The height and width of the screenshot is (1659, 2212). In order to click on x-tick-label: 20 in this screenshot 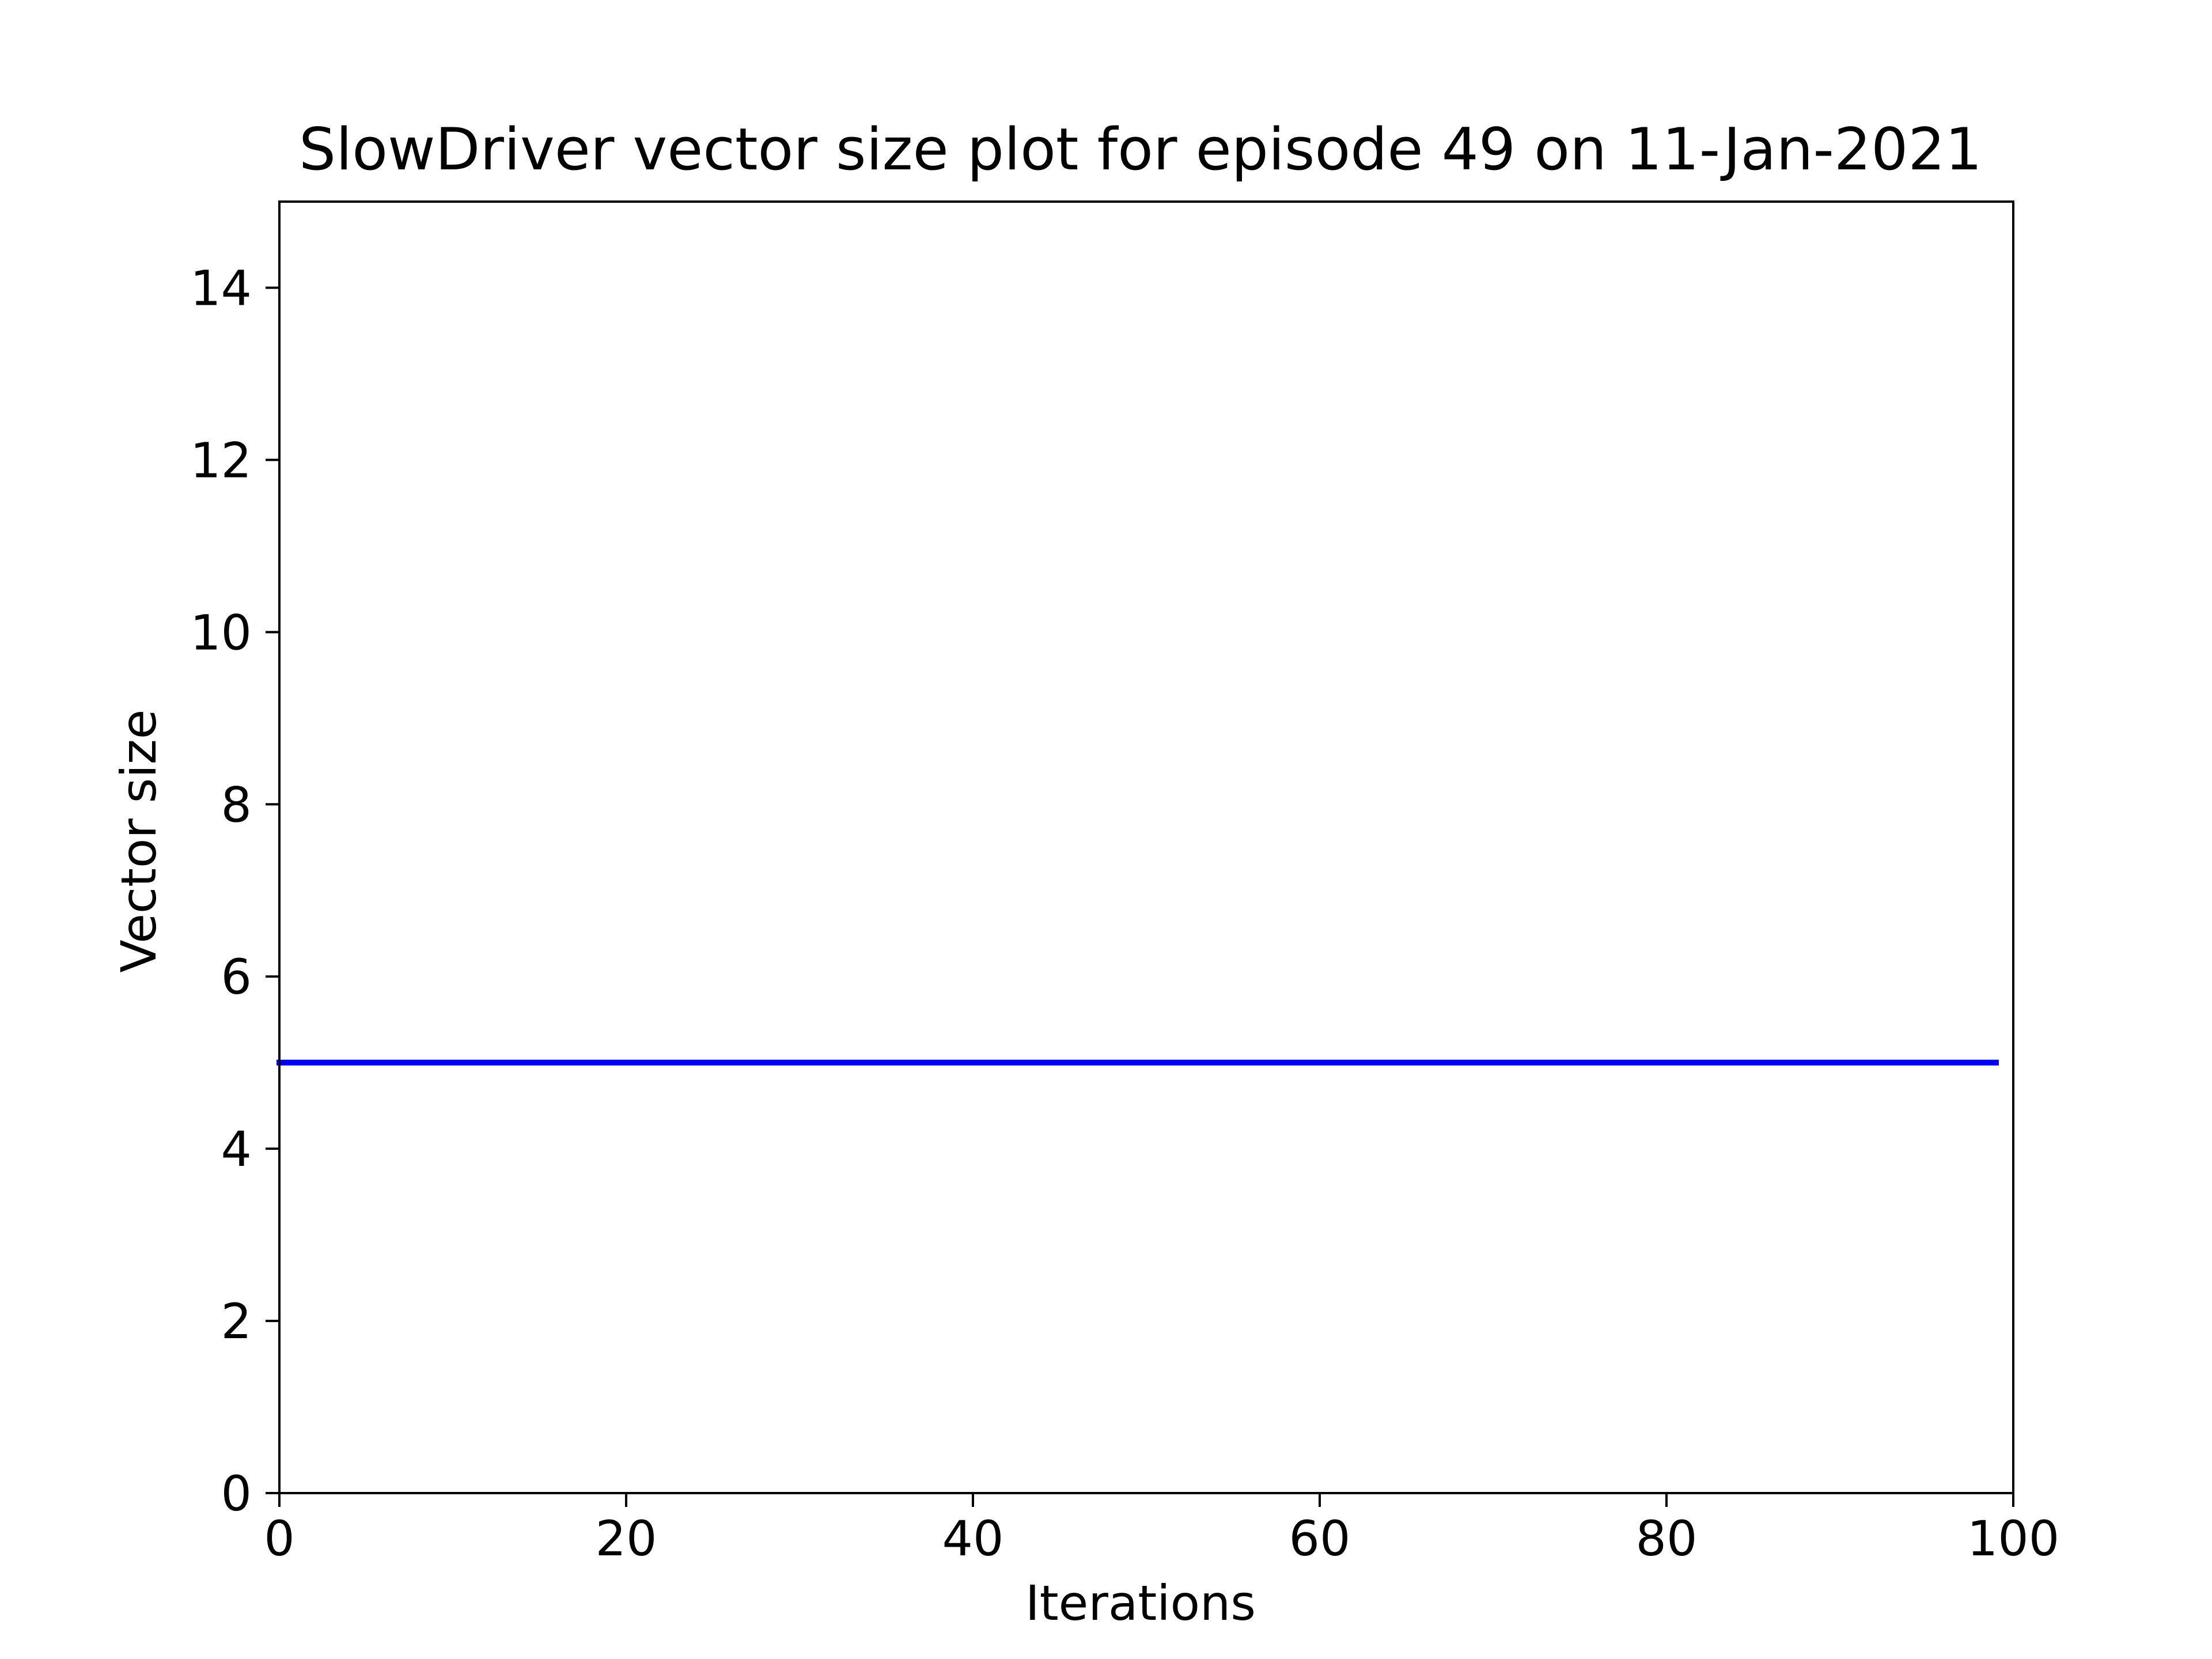, I will do `click(626, 1538)`.